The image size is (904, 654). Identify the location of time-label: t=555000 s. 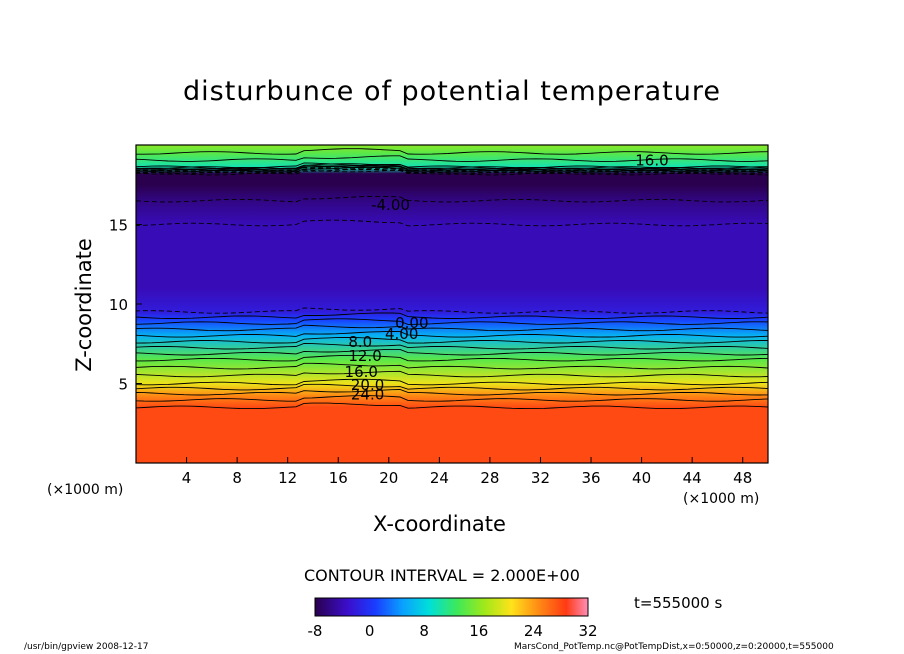
(678, 603).